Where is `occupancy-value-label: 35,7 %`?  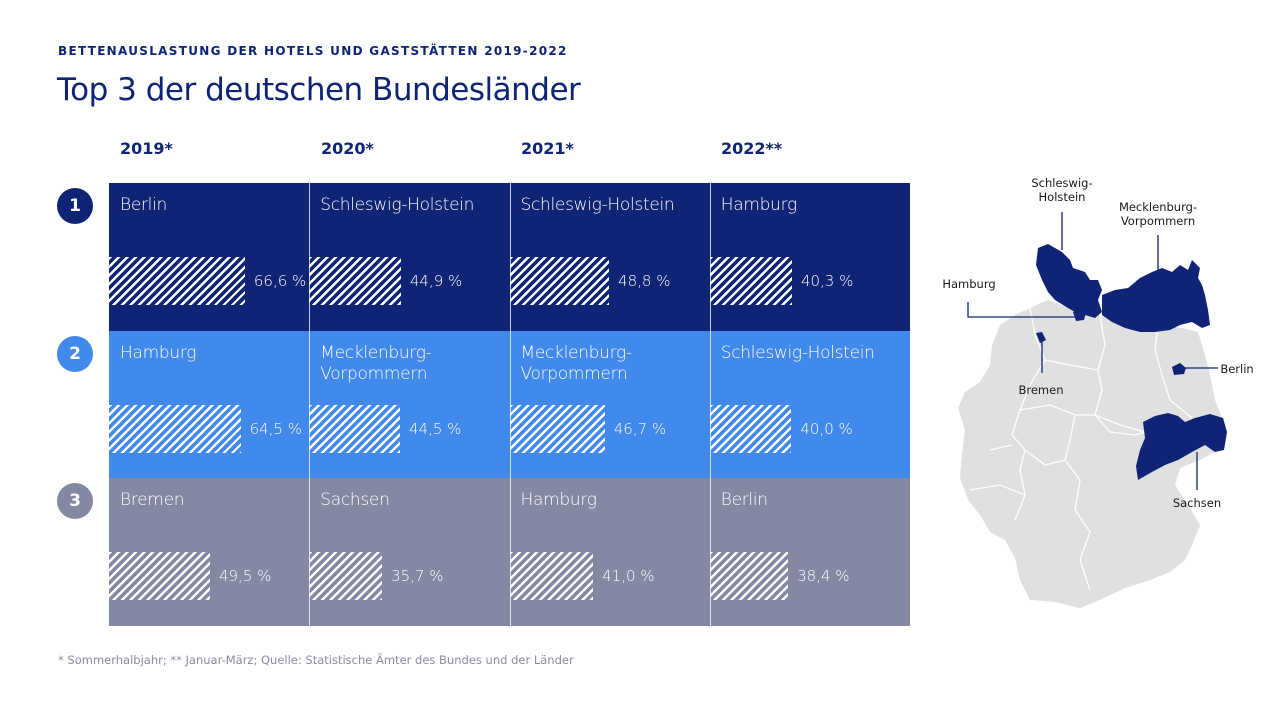
occupancy-value-label: 35,7 % is located at coordinates (417, 576).